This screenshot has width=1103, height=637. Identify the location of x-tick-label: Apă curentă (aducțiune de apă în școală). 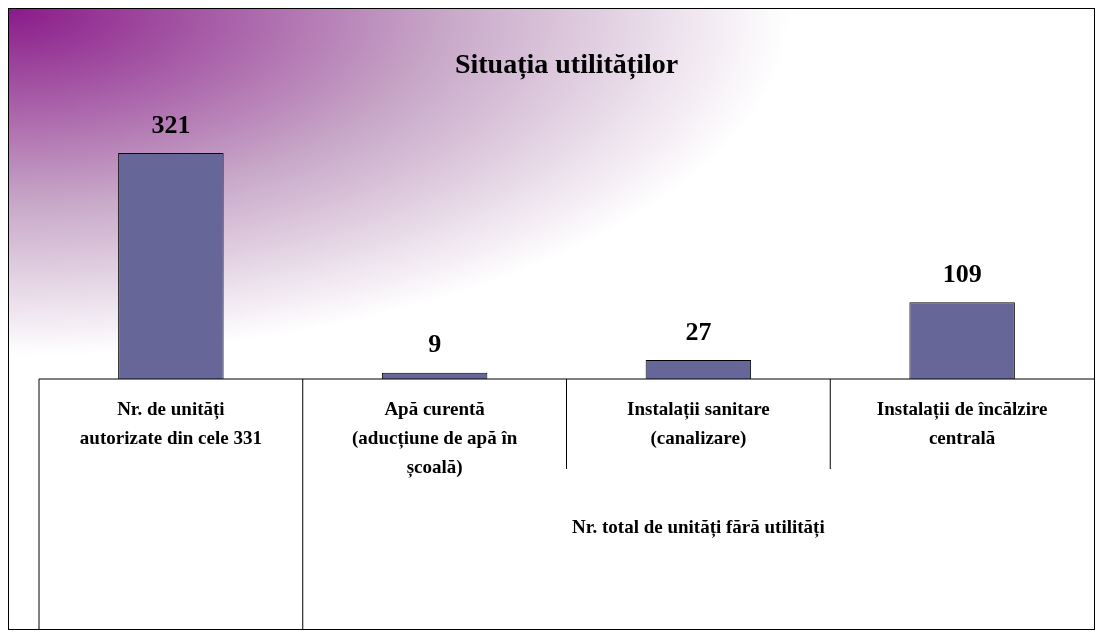
(435, 438).